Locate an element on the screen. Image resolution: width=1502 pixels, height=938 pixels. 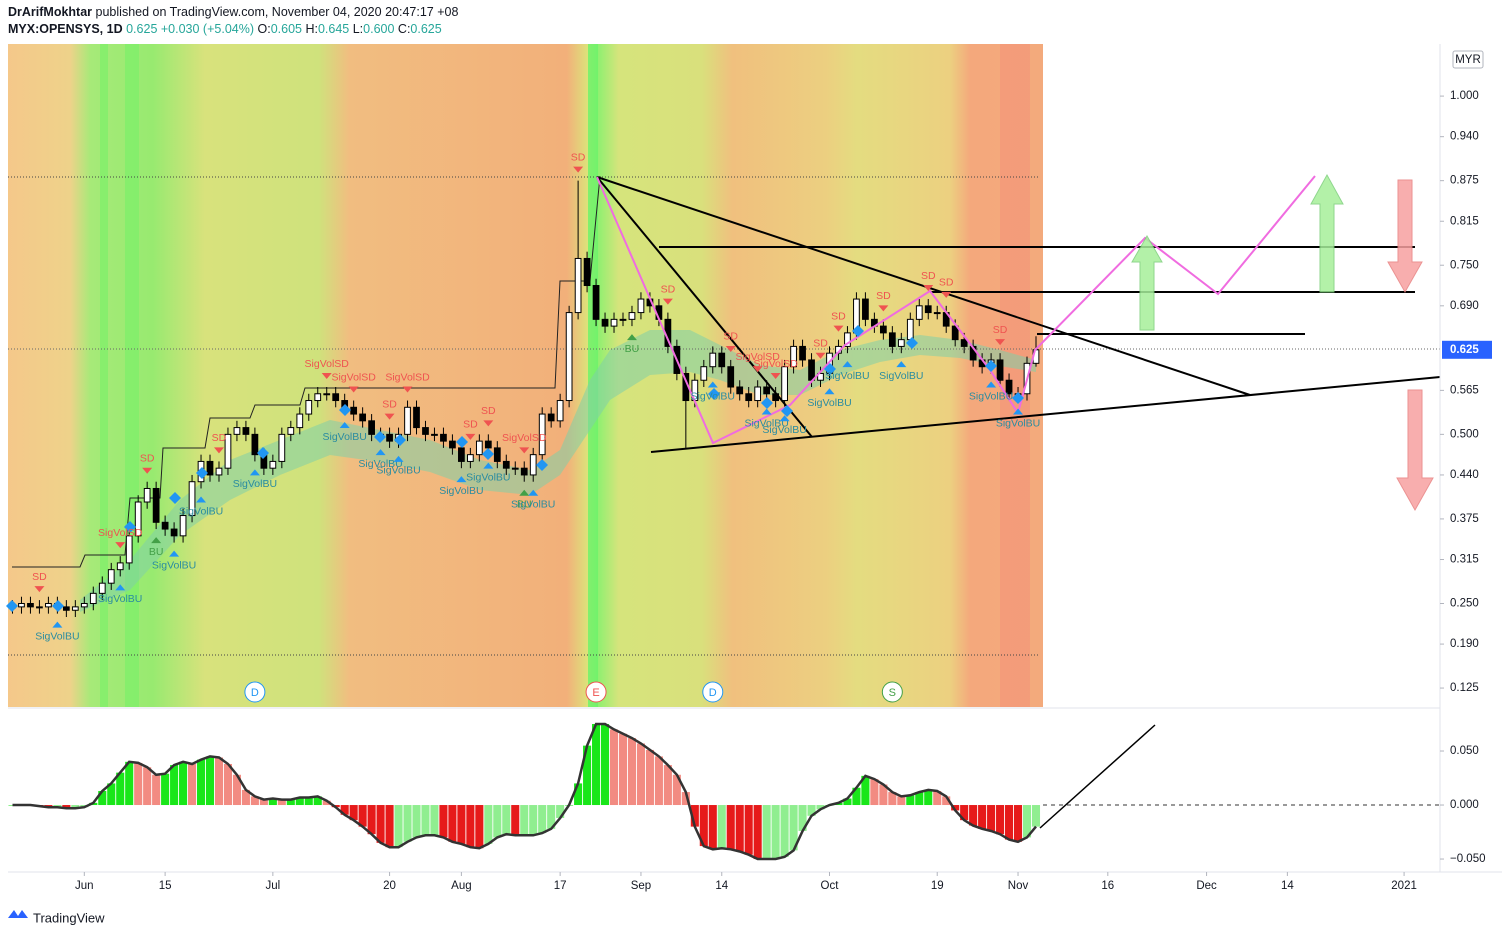
signal-label: BU is located at coordinates (632, 349).